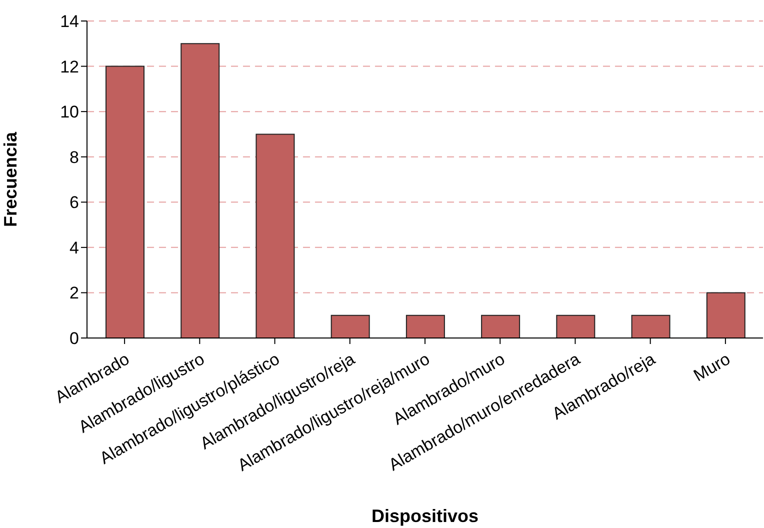 The image size is (764, 528). Describe the element at coordinates (74, 338) in the screenshot. I see `y-tick-label: 0` at that location.